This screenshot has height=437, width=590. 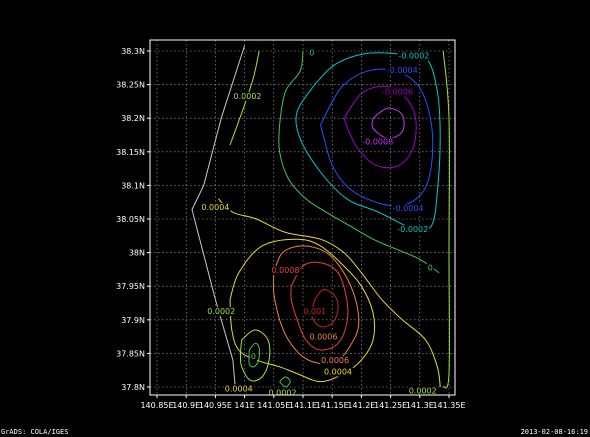 What do you see at coordinates (130, 152) in the screenshot?
I see `y-tick-label: 38.15N` at bounding box center [130, 152].